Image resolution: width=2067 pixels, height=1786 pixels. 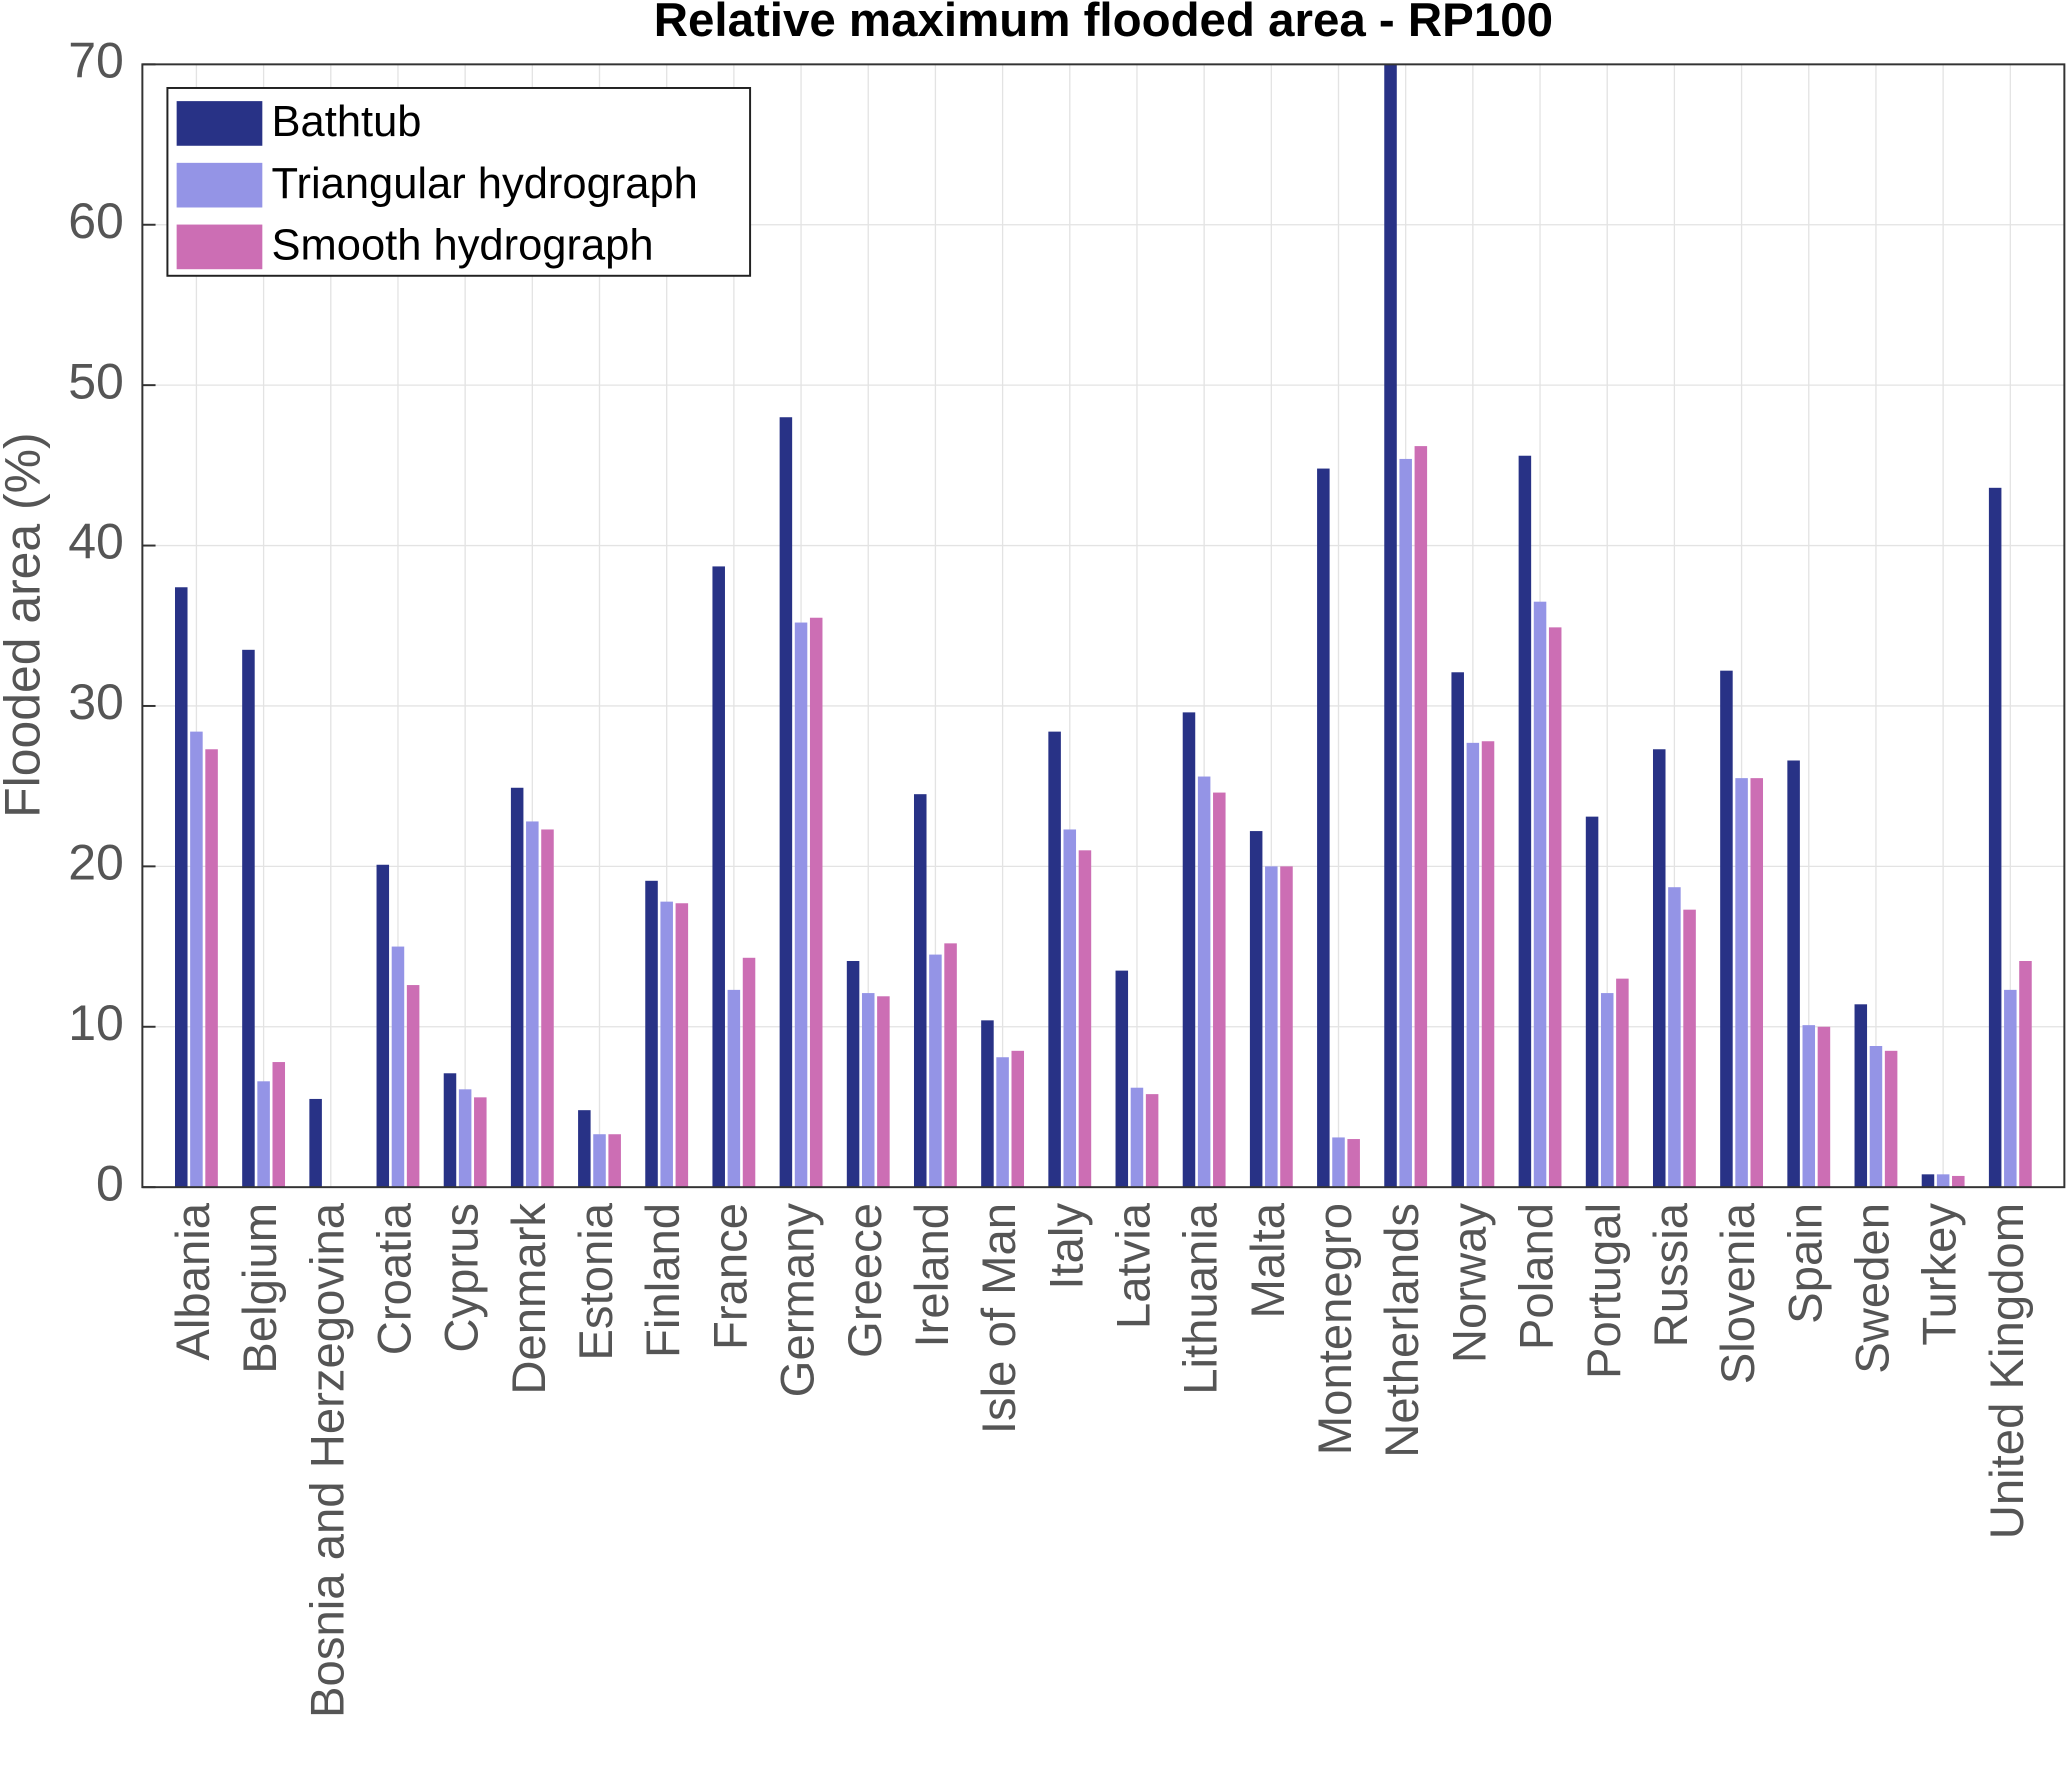 What do you see at coordinates (96, 1023) in the screenshot?
I see `y-tick-label: 10` at bounding box center [96, 1023].